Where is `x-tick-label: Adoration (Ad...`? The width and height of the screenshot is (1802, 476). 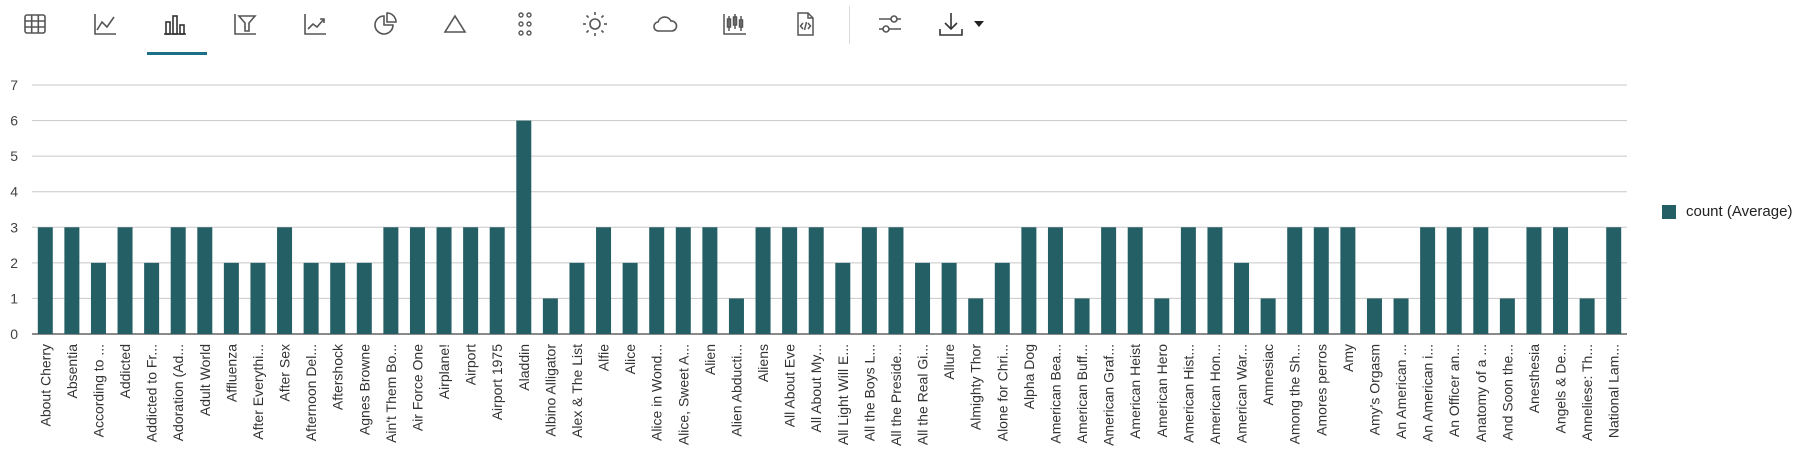
x-tick-label: Adoration (Ad... is located at coordinates (178, 392).